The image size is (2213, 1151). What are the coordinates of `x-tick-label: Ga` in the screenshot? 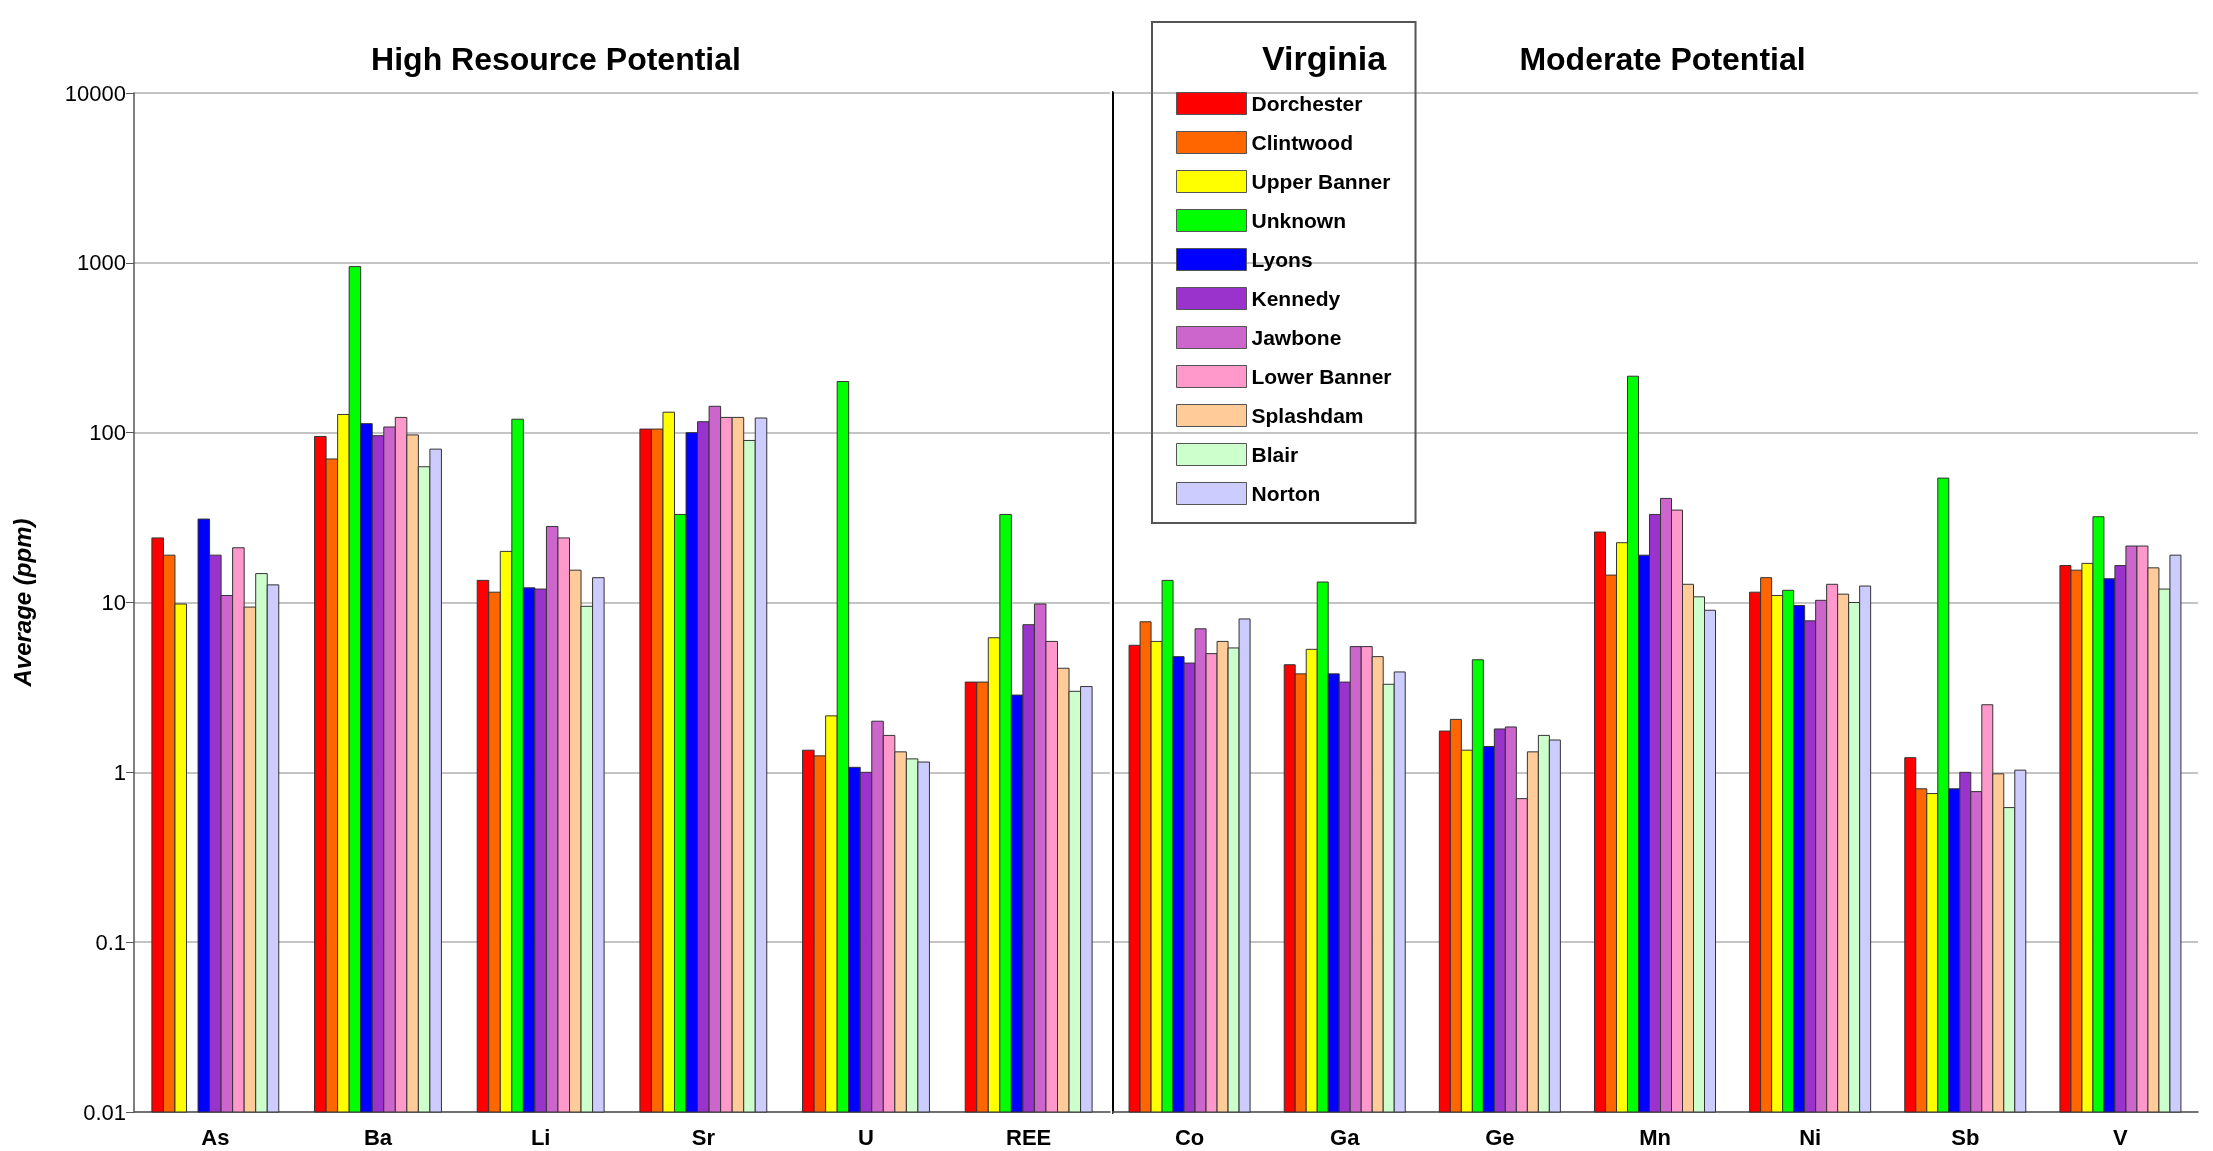 It's located at (1345, 1137).